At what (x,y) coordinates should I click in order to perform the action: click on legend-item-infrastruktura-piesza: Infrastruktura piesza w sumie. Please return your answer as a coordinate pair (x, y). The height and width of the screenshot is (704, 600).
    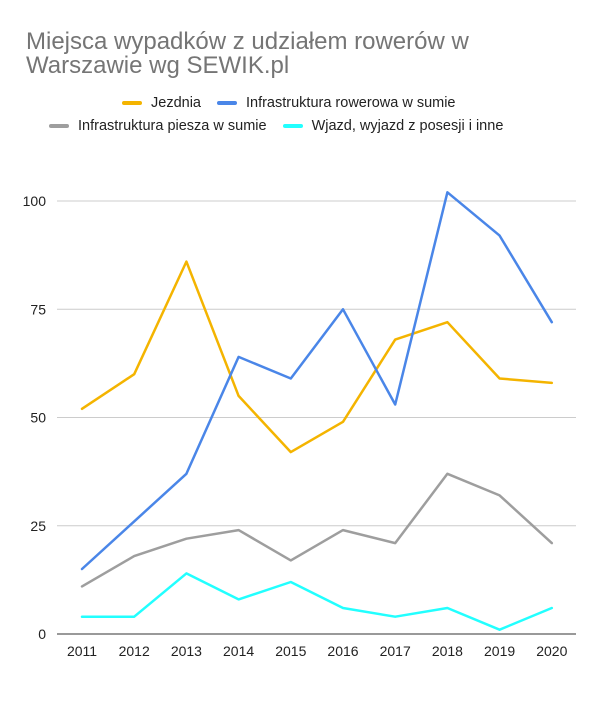
    Looking at the image, I should click on (158, 126).